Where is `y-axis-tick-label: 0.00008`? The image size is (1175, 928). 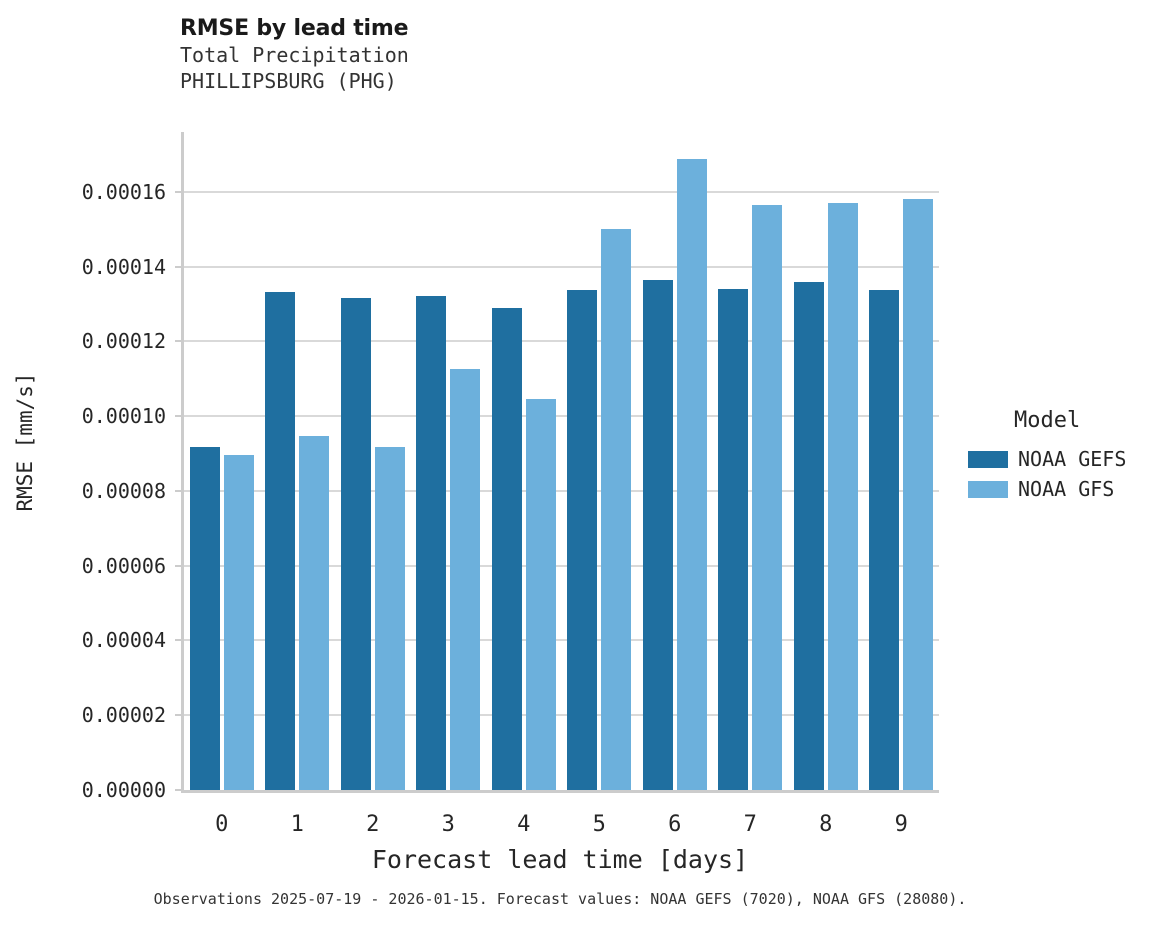
y-axis-tick-label: 0.00008 is located at coordinates (123, 490).